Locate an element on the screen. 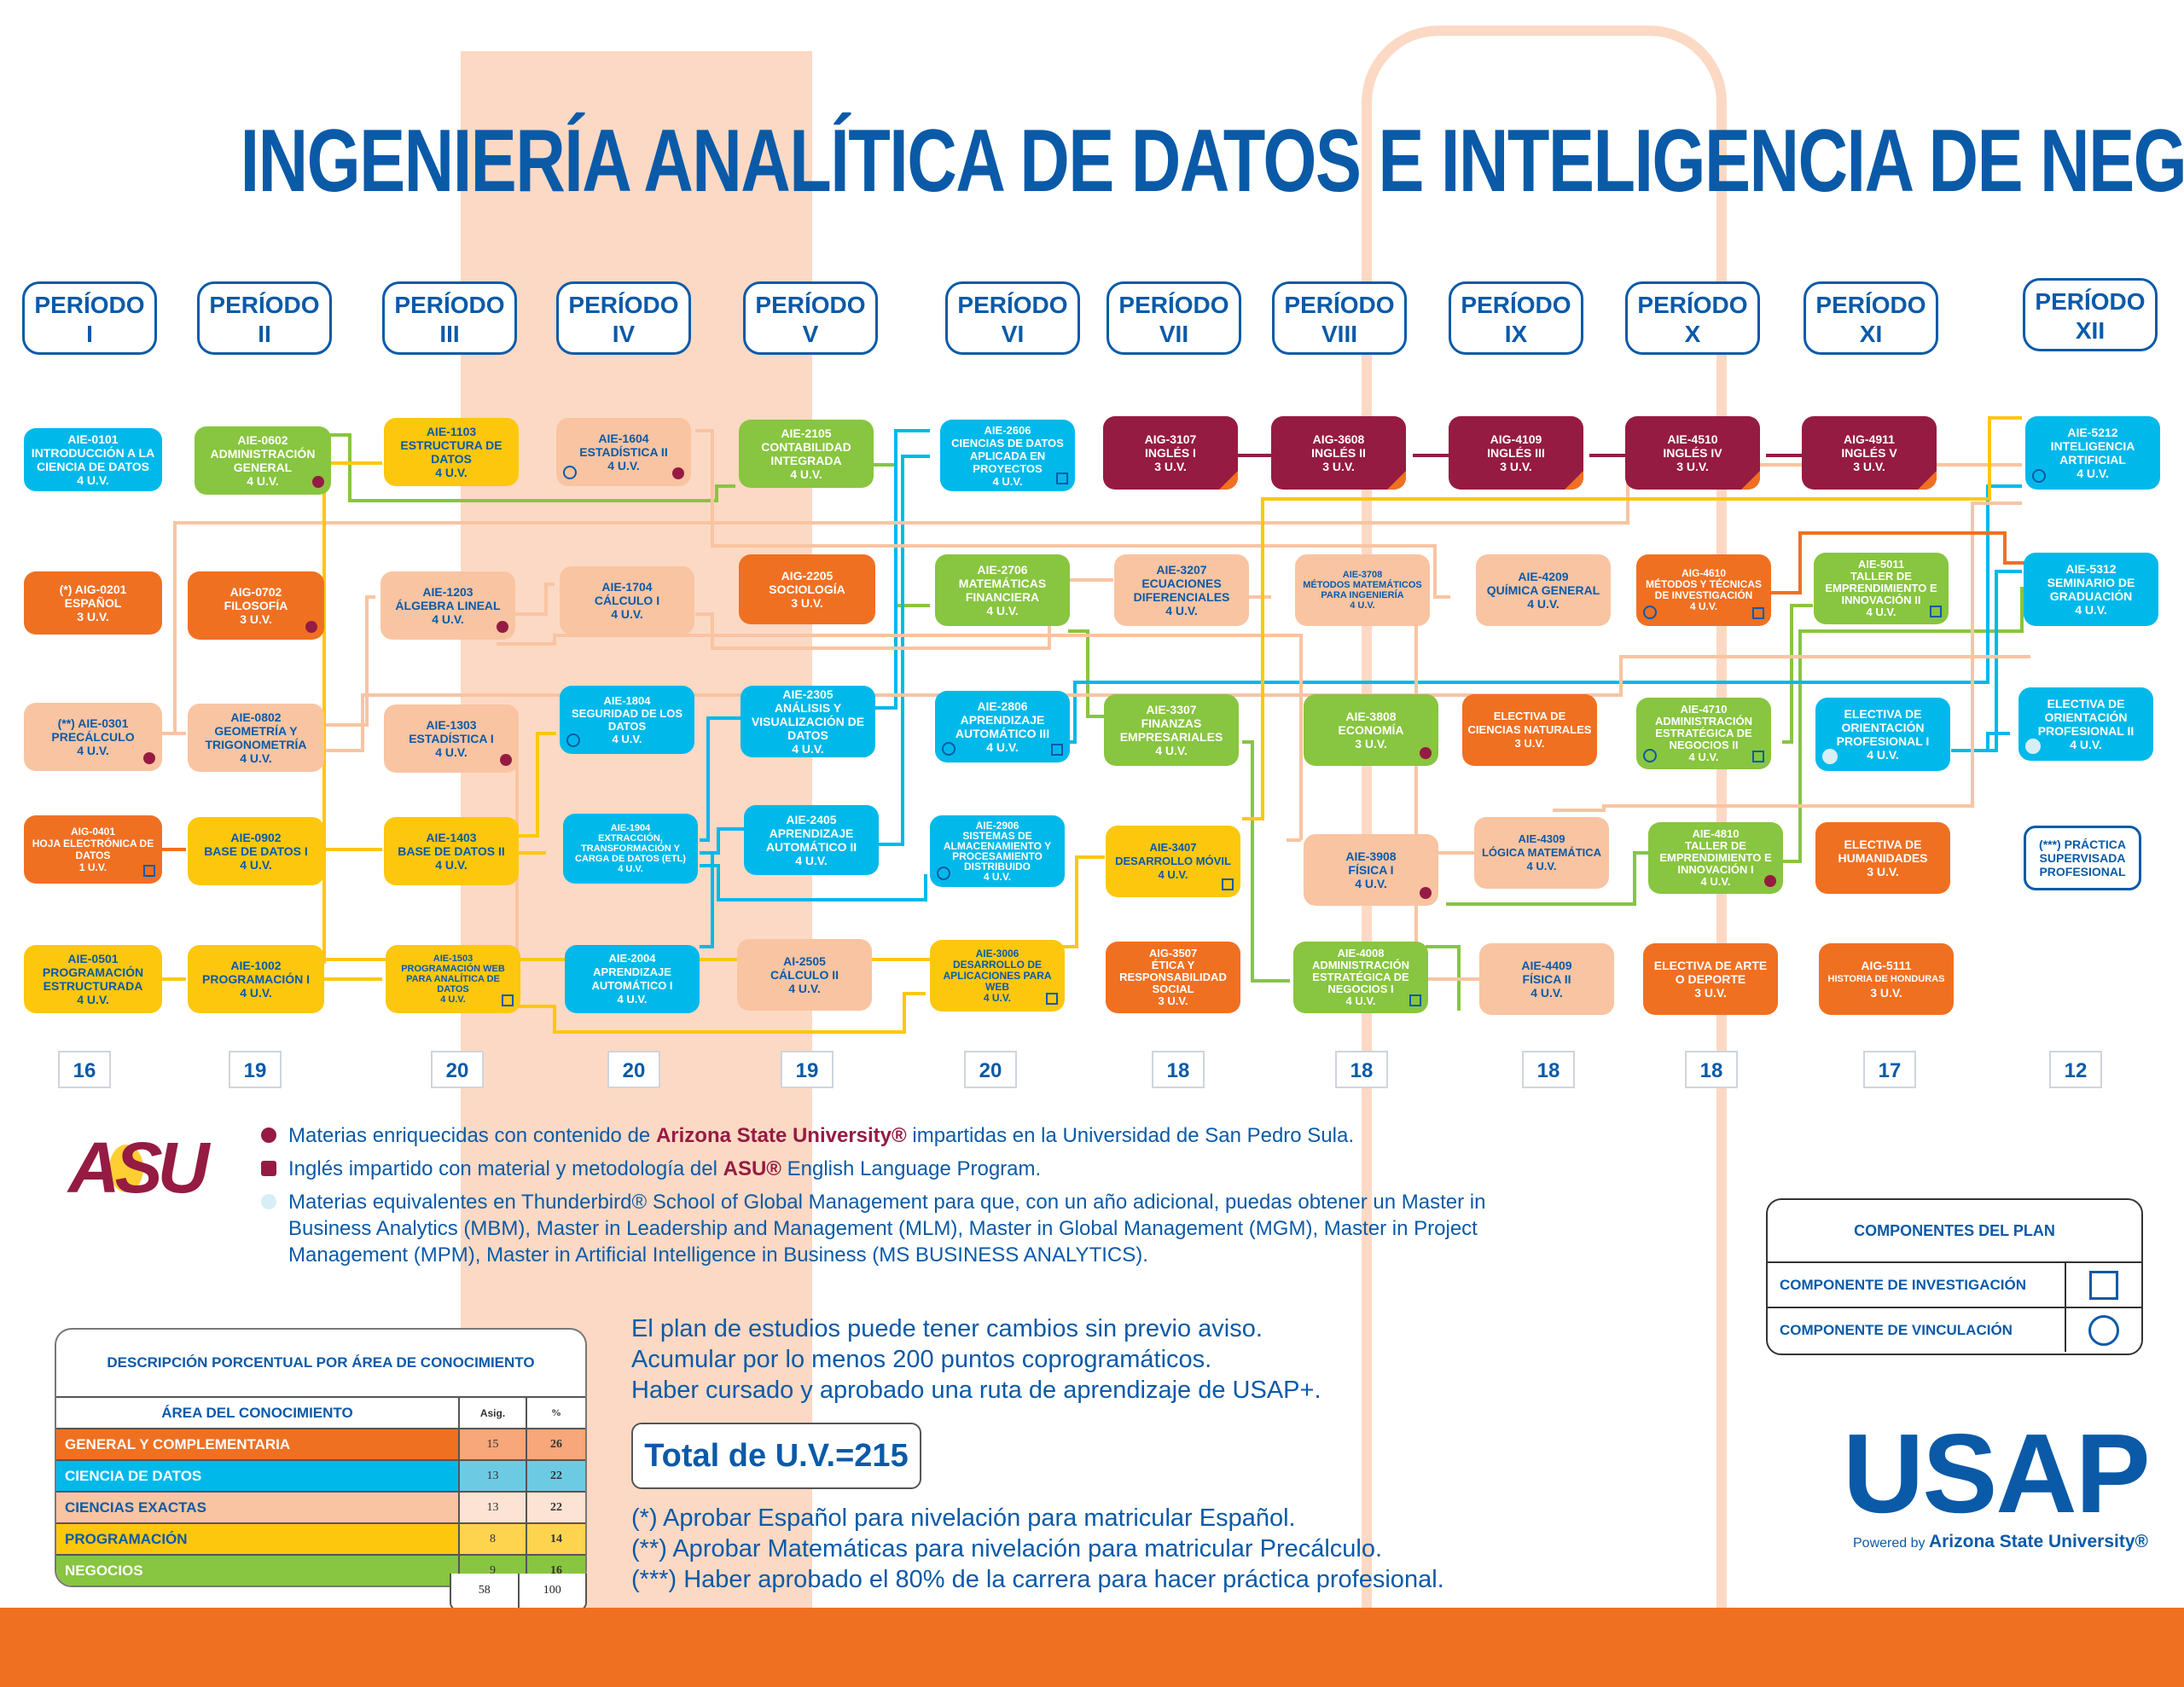  course-aie-5312: AIE-5312 SEMINARIO DE GRADUACIÓN 4 U.V. is located at coordinates (2091, 590).